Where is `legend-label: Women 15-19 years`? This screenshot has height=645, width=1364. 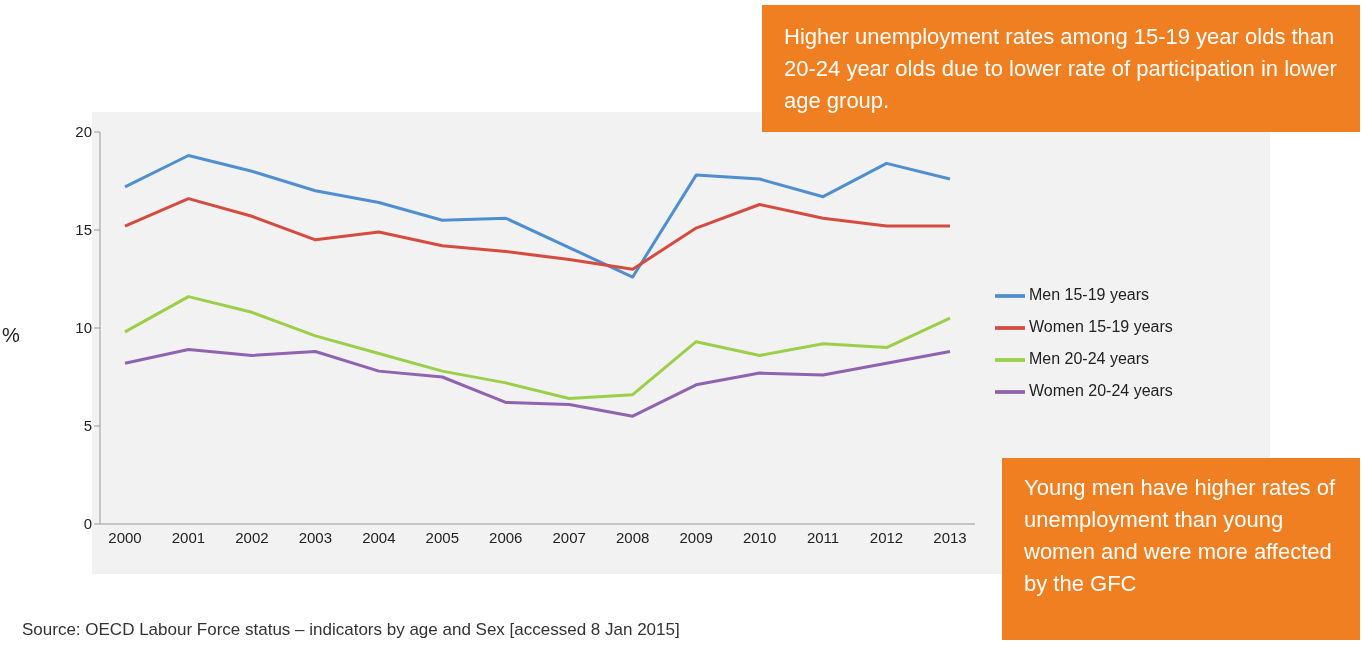 legend-label: Women 15-19 years is located at coordinates (1101, 326).